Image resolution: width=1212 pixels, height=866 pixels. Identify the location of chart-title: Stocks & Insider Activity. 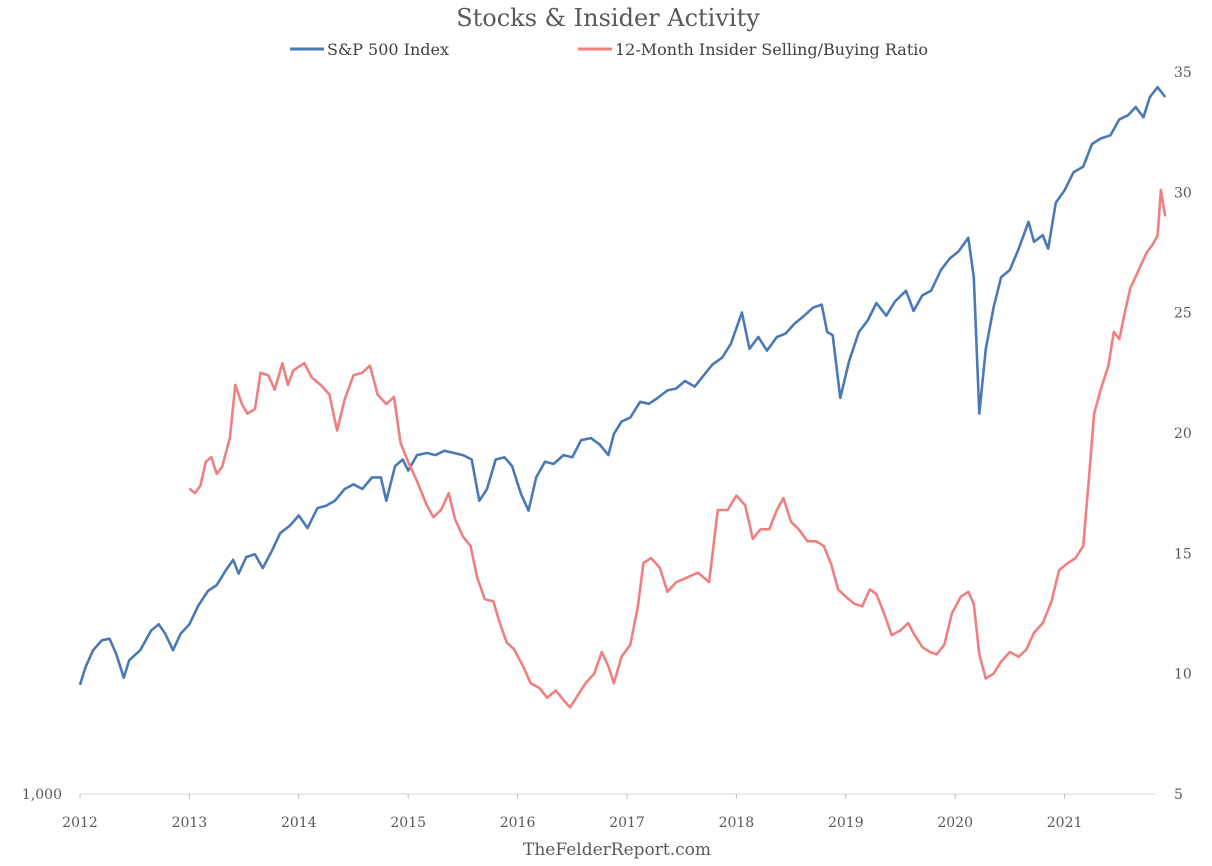
(608, 18).